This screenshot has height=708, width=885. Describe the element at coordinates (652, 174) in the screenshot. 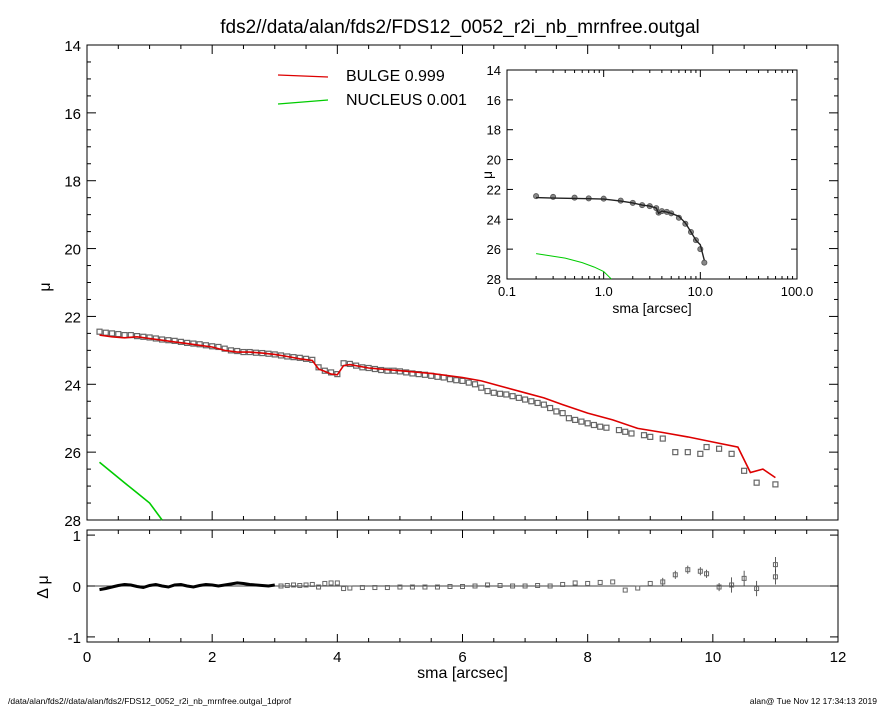

I see `inset-frame` at that location.